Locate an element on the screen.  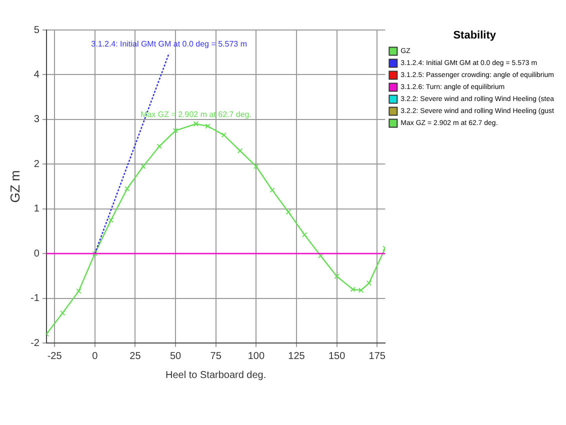
x-tick-label: 125 is located at coordinates (297, 356).